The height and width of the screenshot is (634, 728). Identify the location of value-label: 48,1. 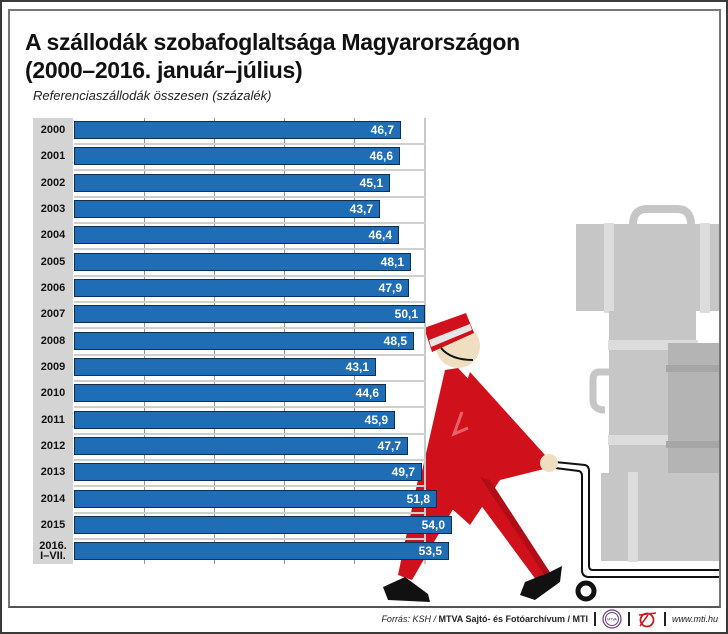
(392, 262).